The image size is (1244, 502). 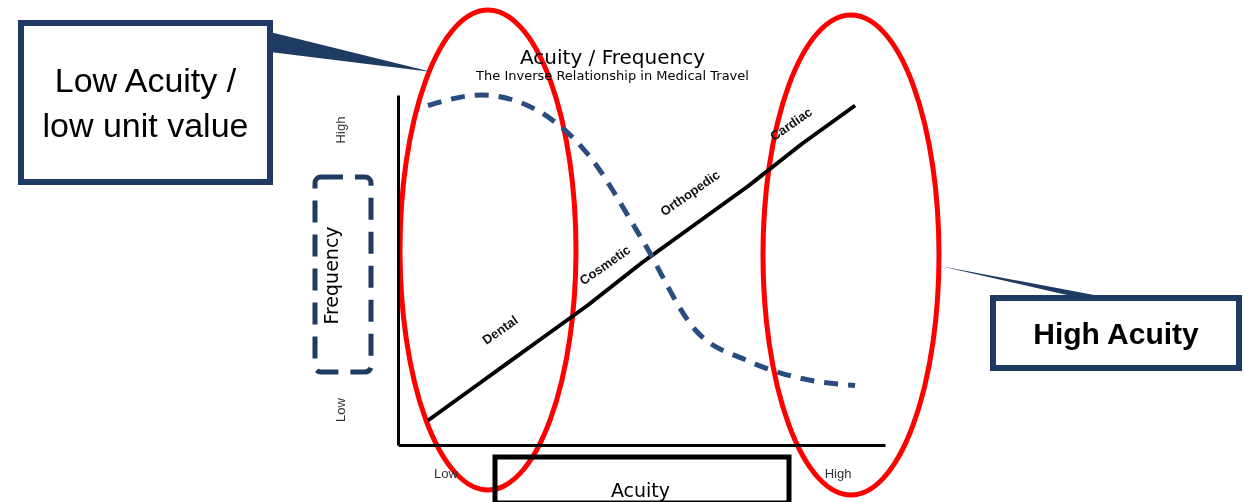 I want to click on text: High Acuity, so click(x=1116, y=333).